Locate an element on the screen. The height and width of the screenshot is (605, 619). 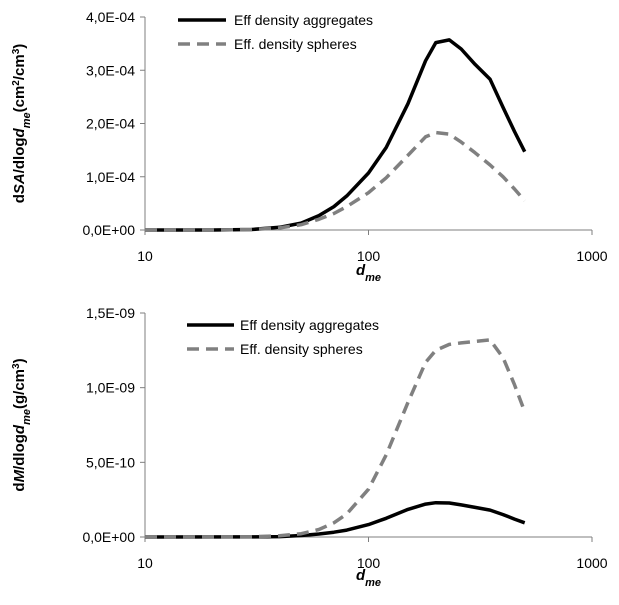
y-tick-label: 1,0E-09 is located at coordinates (110, 388).